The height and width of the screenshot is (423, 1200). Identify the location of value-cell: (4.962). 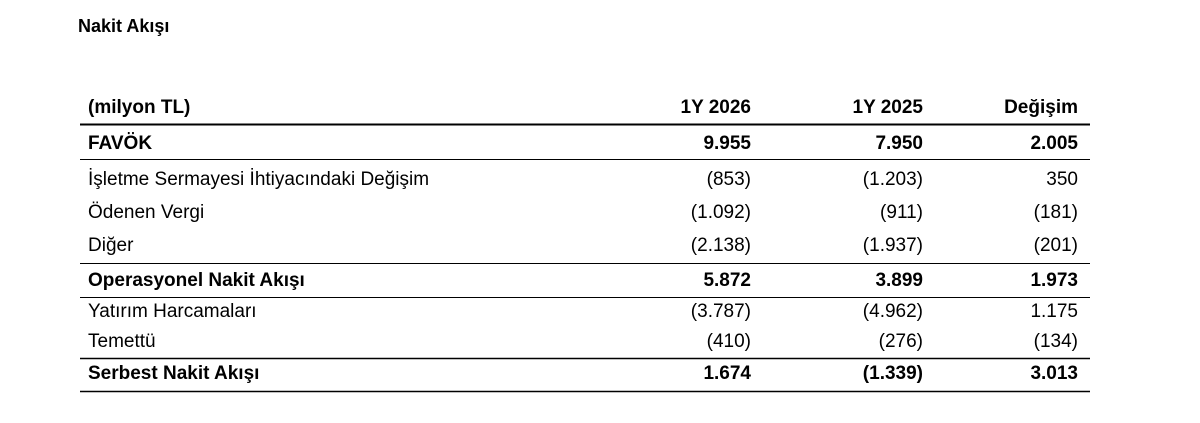
(893, 311).